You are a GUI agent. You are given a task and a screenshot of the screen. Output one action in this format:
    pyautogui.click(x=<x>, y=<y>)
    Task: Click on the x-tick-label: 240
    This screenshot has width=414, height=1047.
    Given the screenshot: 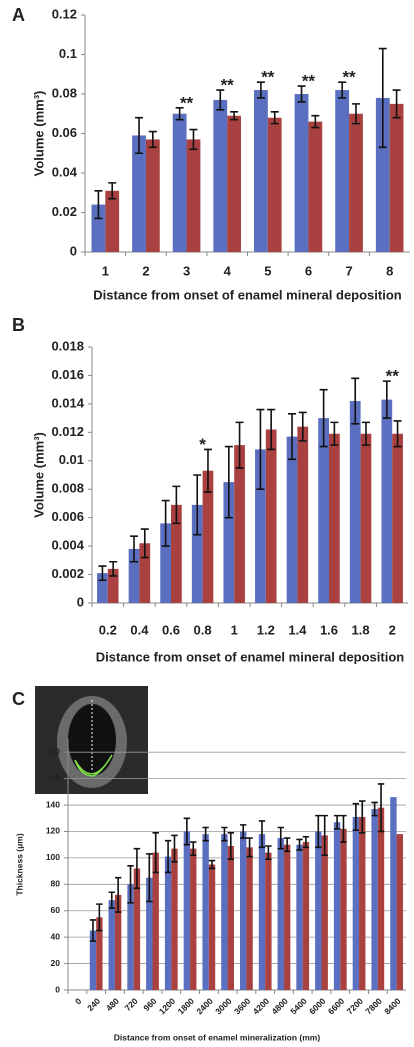 What is the action you would take?
    pyautogui.click(x=93, y=1004)
    